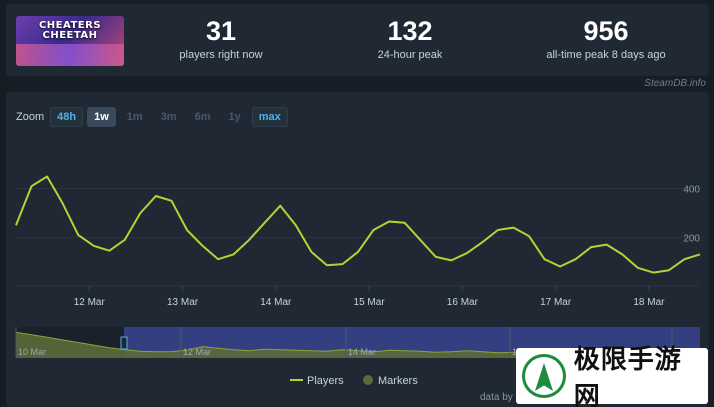  I want to click on x-tick-label: 17 Mar, so click(556, 302).